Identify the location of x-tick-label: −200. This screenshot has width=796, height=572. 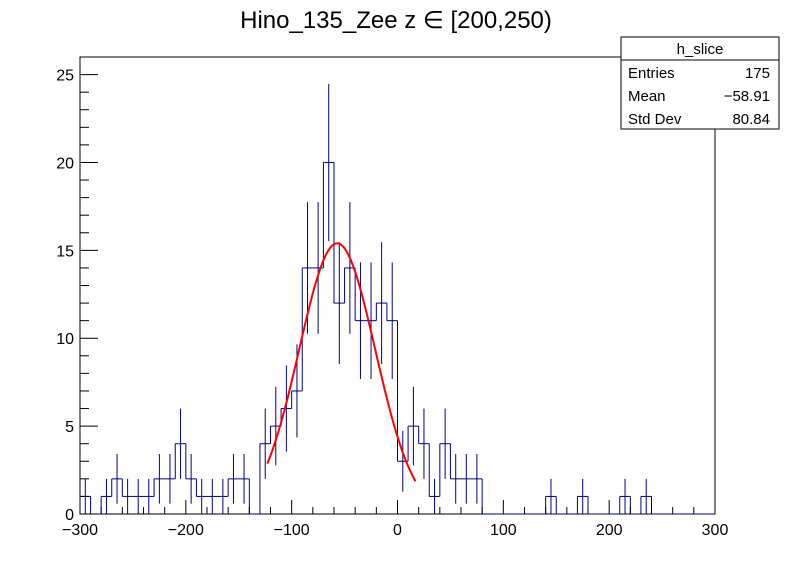
(186, 530).